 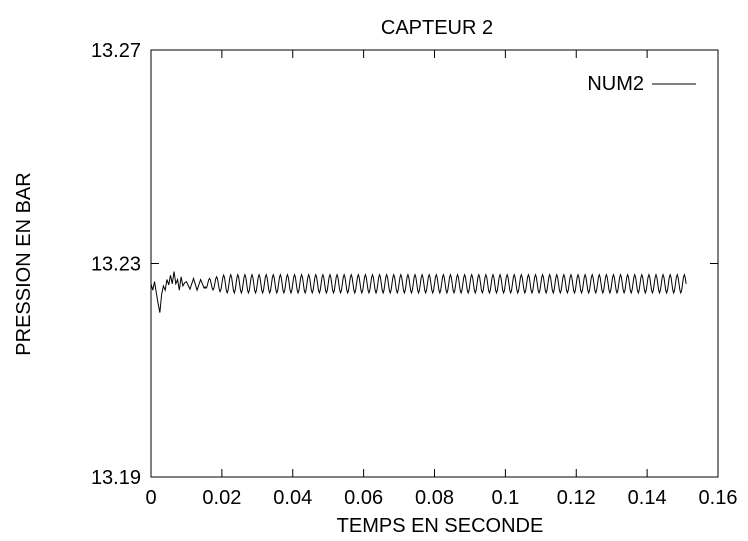 I want to click on x-tick-label: 0.12, so click(x=576, y=498).